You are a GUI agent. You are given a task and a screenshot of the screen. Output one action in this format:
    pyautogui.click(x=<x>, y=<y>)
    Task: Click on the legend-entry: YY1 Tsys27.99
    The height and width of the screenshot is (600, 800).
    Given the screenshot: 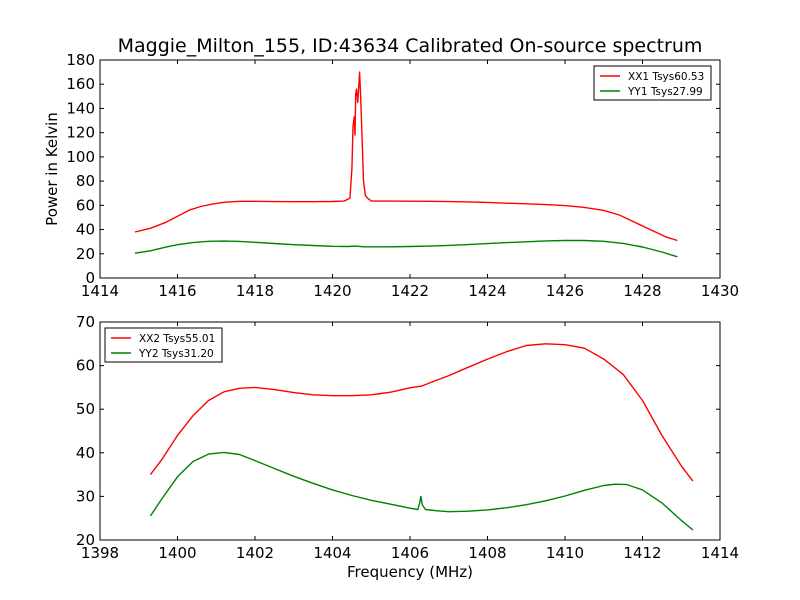 What is the action you would take?
    pyautogui.click(x=665, y=92)
    